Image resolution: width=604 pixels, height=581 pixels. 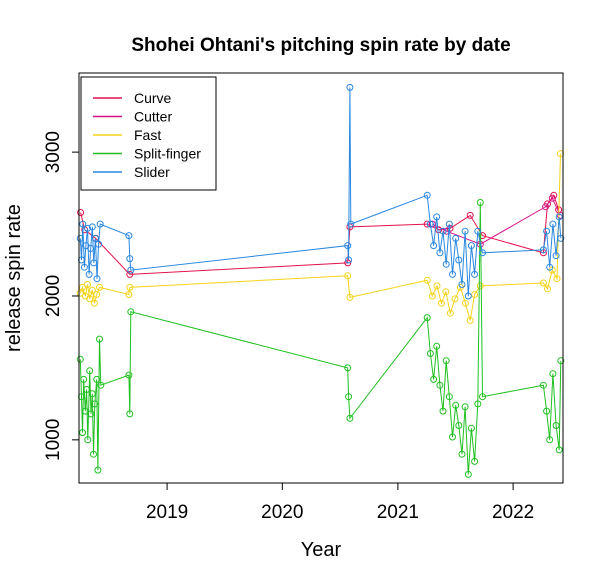 I want to click on y-axis: 1000 2000 3000, so click(x=61, y=296).